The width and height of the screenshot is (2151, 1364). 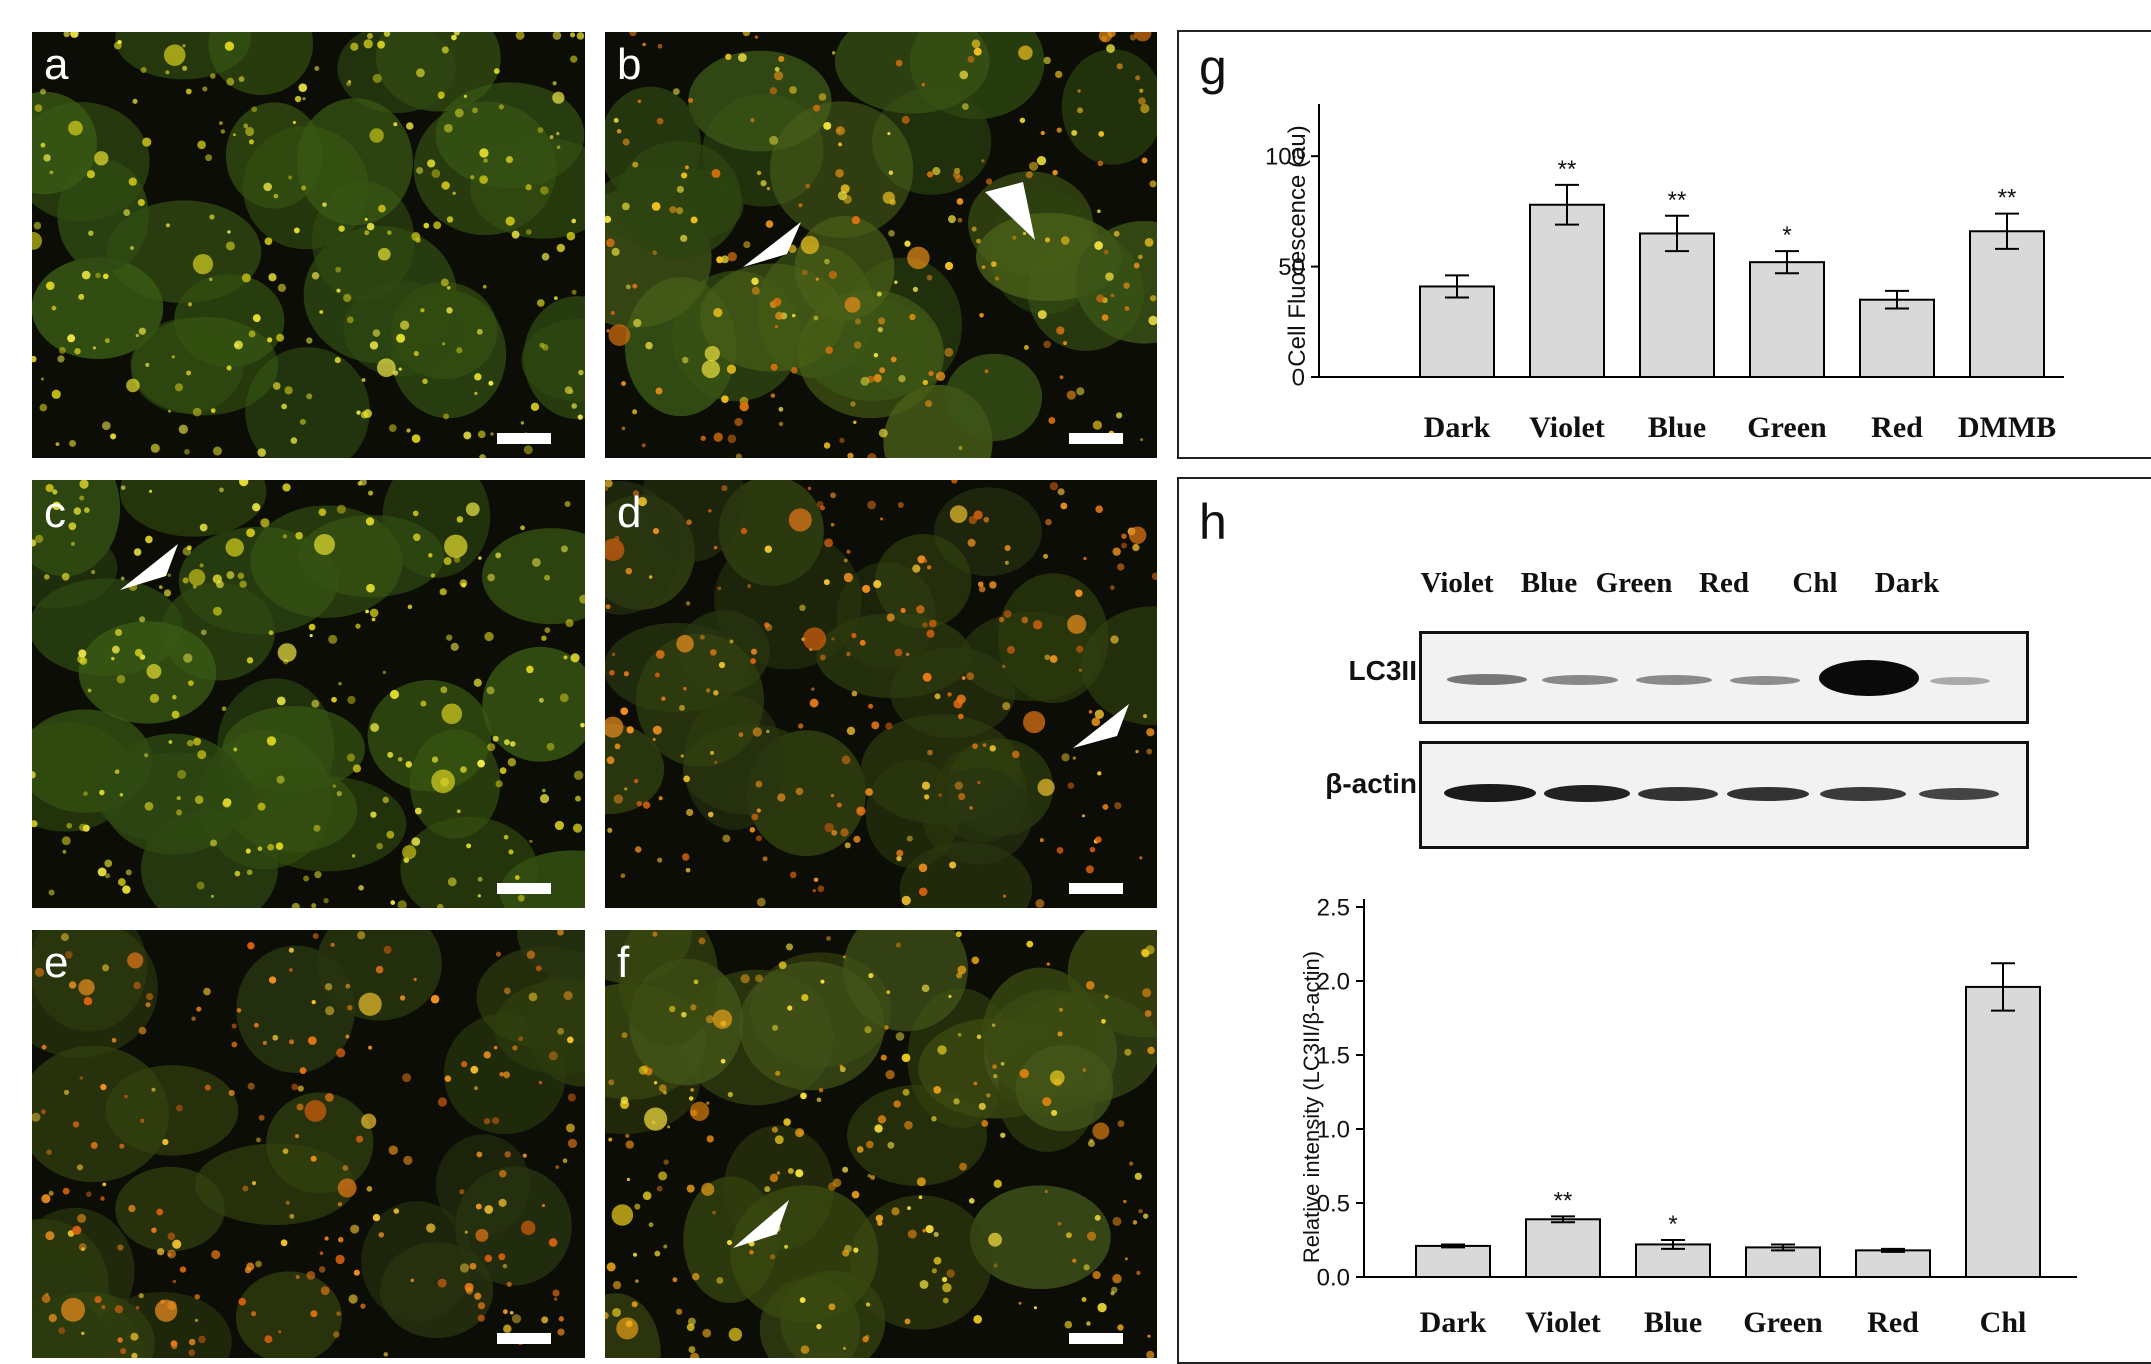 I want to click on bar, so click(x=1897, y=338).